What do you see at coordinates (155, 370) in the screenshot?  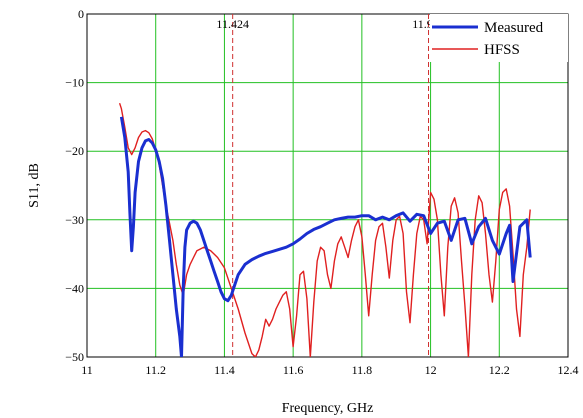 I see `x-tick-label: 11.2` at bounding box center [155, 370].